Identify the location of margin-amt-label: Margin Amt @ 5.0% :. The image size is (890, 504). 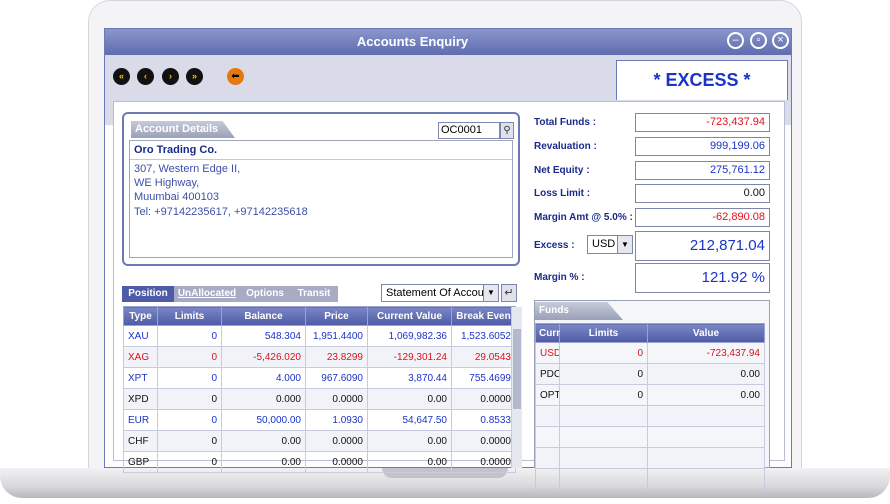
(583, 217).